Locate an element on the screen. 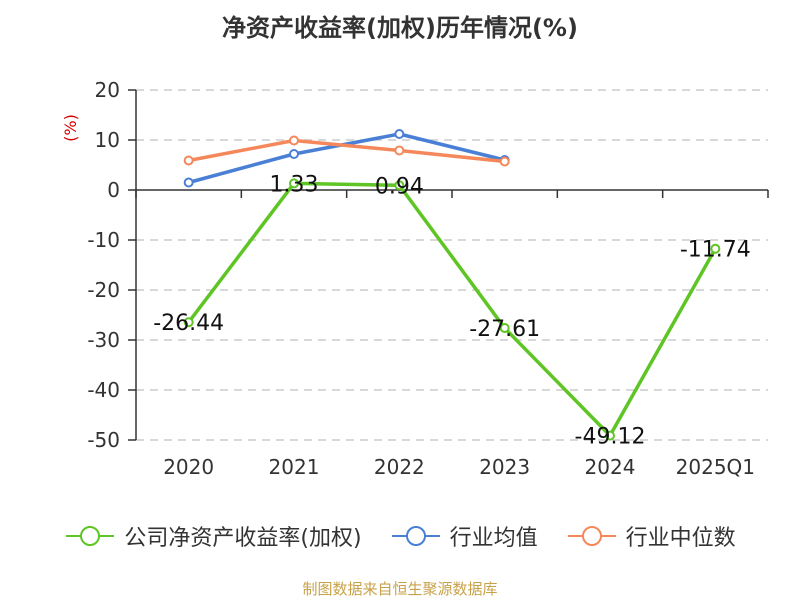 This screenshot has width=800, height=600. legend-label: 行业均值 is located at coordinates (493, 538).